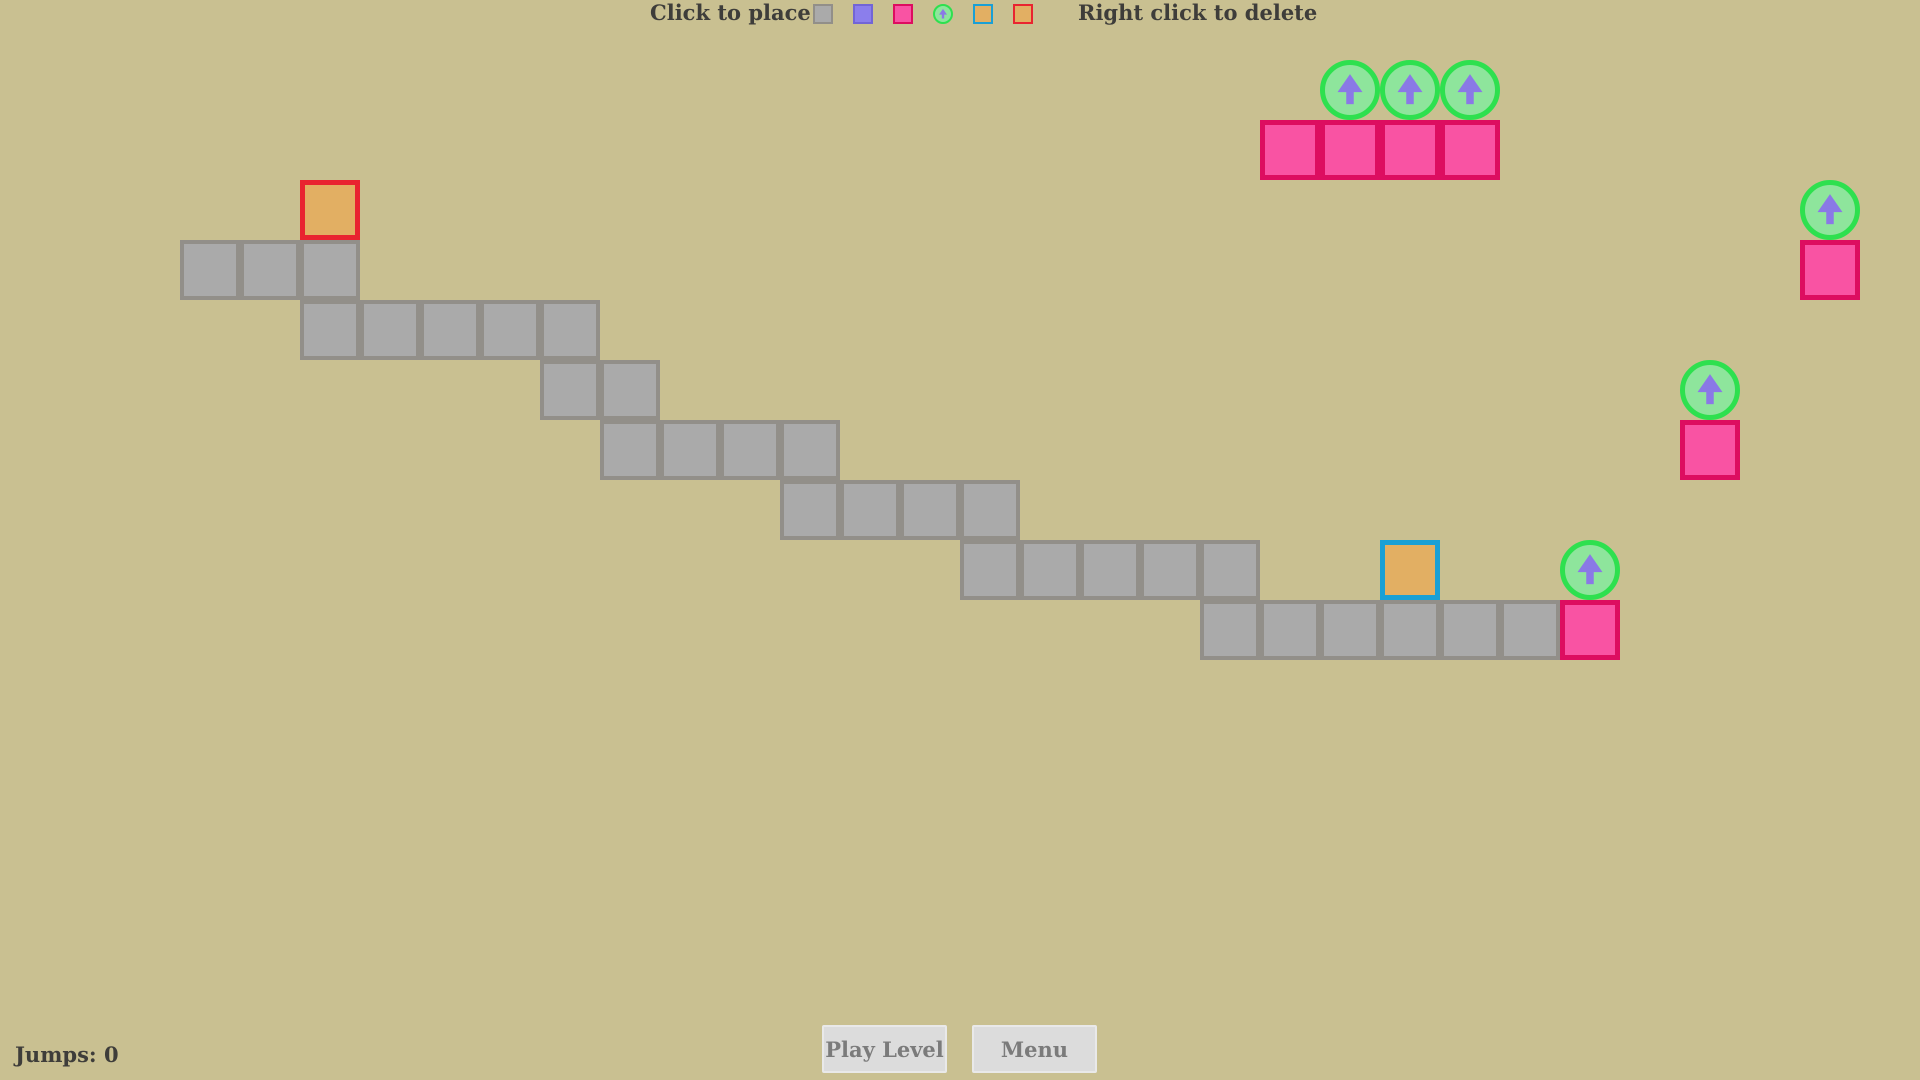 The image size is (1920, 1080). What do you see at coordinates (863, 14) in the screenshot?
I see `purple-block-icon` at bounding box center [863, 14].